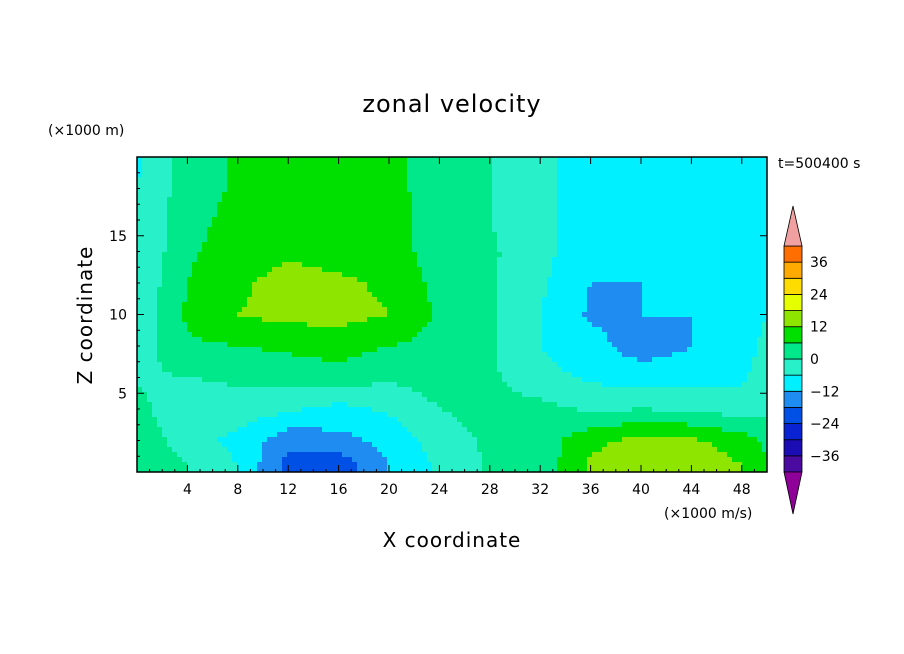 Image resolution: width=904 pixels, height=654 pixels. Describe the element at coordinates (85, 315) in the screenshot. I see `y-axis-label: Z coordinate` at that location.